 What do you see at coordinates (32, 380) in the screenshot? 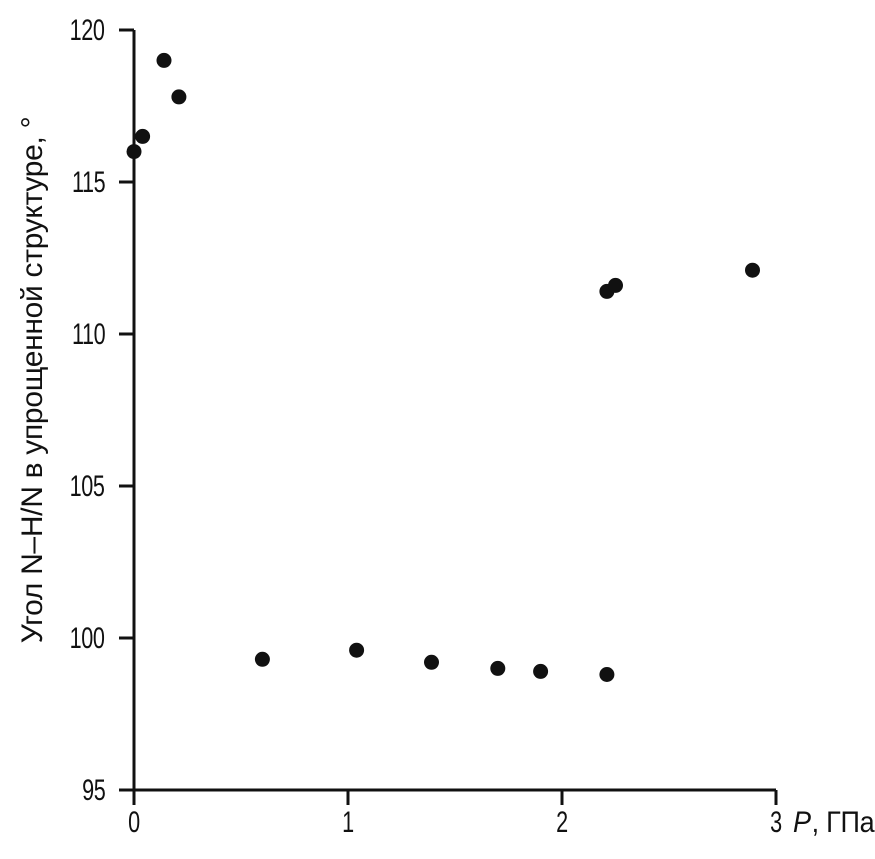
I see `y-axis-title: Угол N–H/N в упрощенной структуре, °` at bounding box center [32, 380].